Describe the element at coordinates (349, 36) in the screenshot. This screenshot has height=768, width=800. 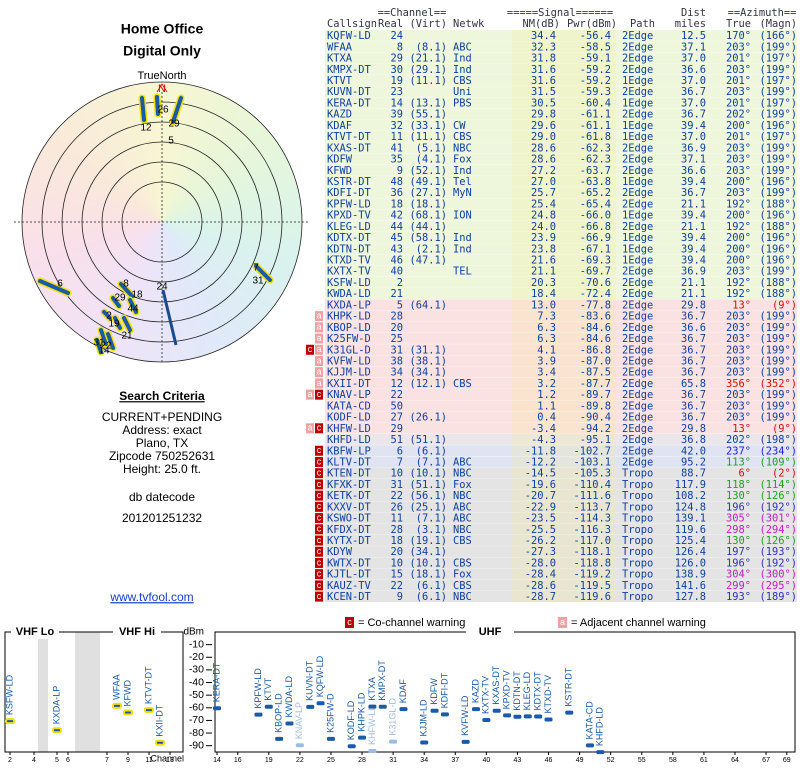
I see `table-cell: KQFW-LD` at that location.